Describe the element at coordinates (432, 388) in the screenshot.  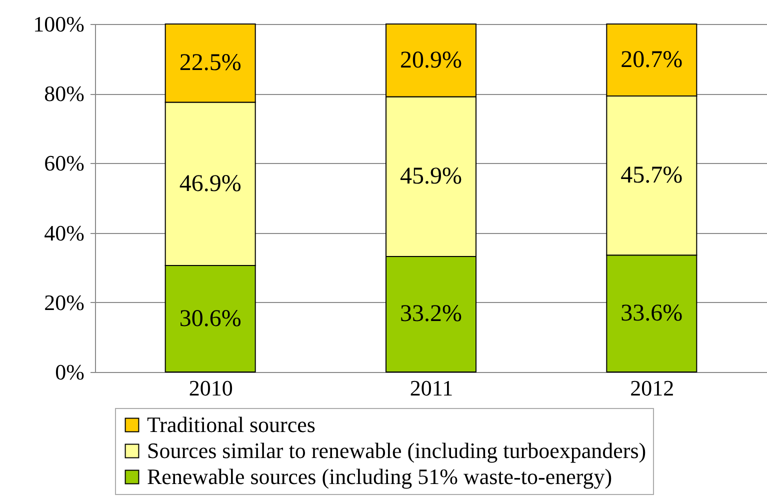
I see `x-tick-label: 2011` at that location.